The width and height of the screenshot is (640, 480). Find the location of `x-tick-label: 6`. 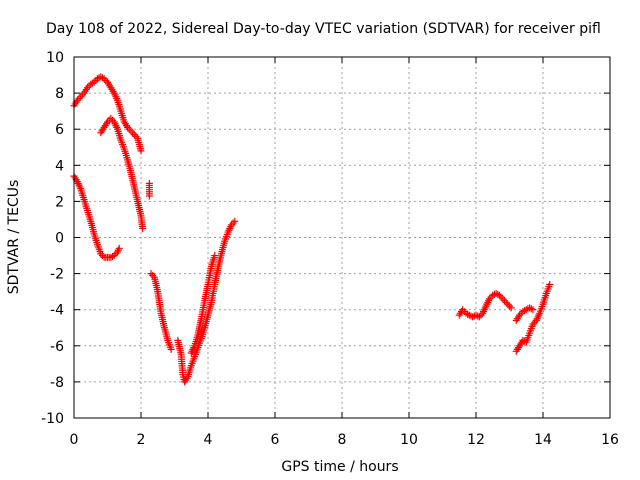

x-tick-label: 6 is located at coordinates (275, 440).